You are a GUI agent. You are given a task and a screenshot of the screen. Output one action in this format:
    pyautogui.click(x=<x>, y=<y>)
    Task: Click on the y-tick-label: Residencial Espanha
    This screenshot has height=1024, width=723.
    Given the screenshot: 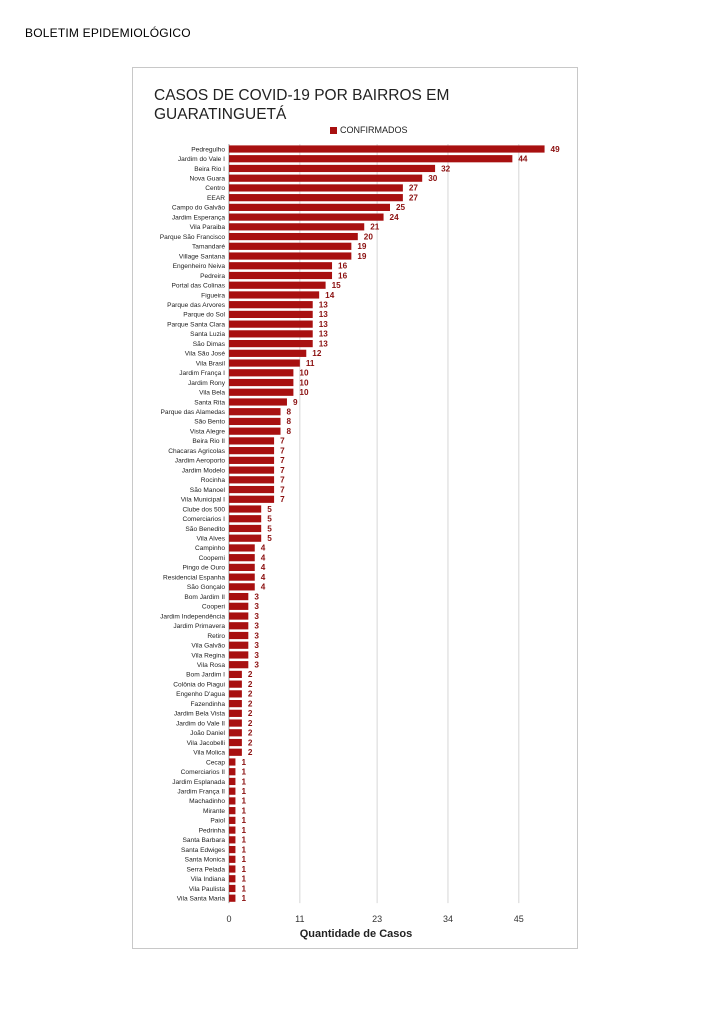 What is the action you would take?
    pyautogui.click(x=194, y=577)
    